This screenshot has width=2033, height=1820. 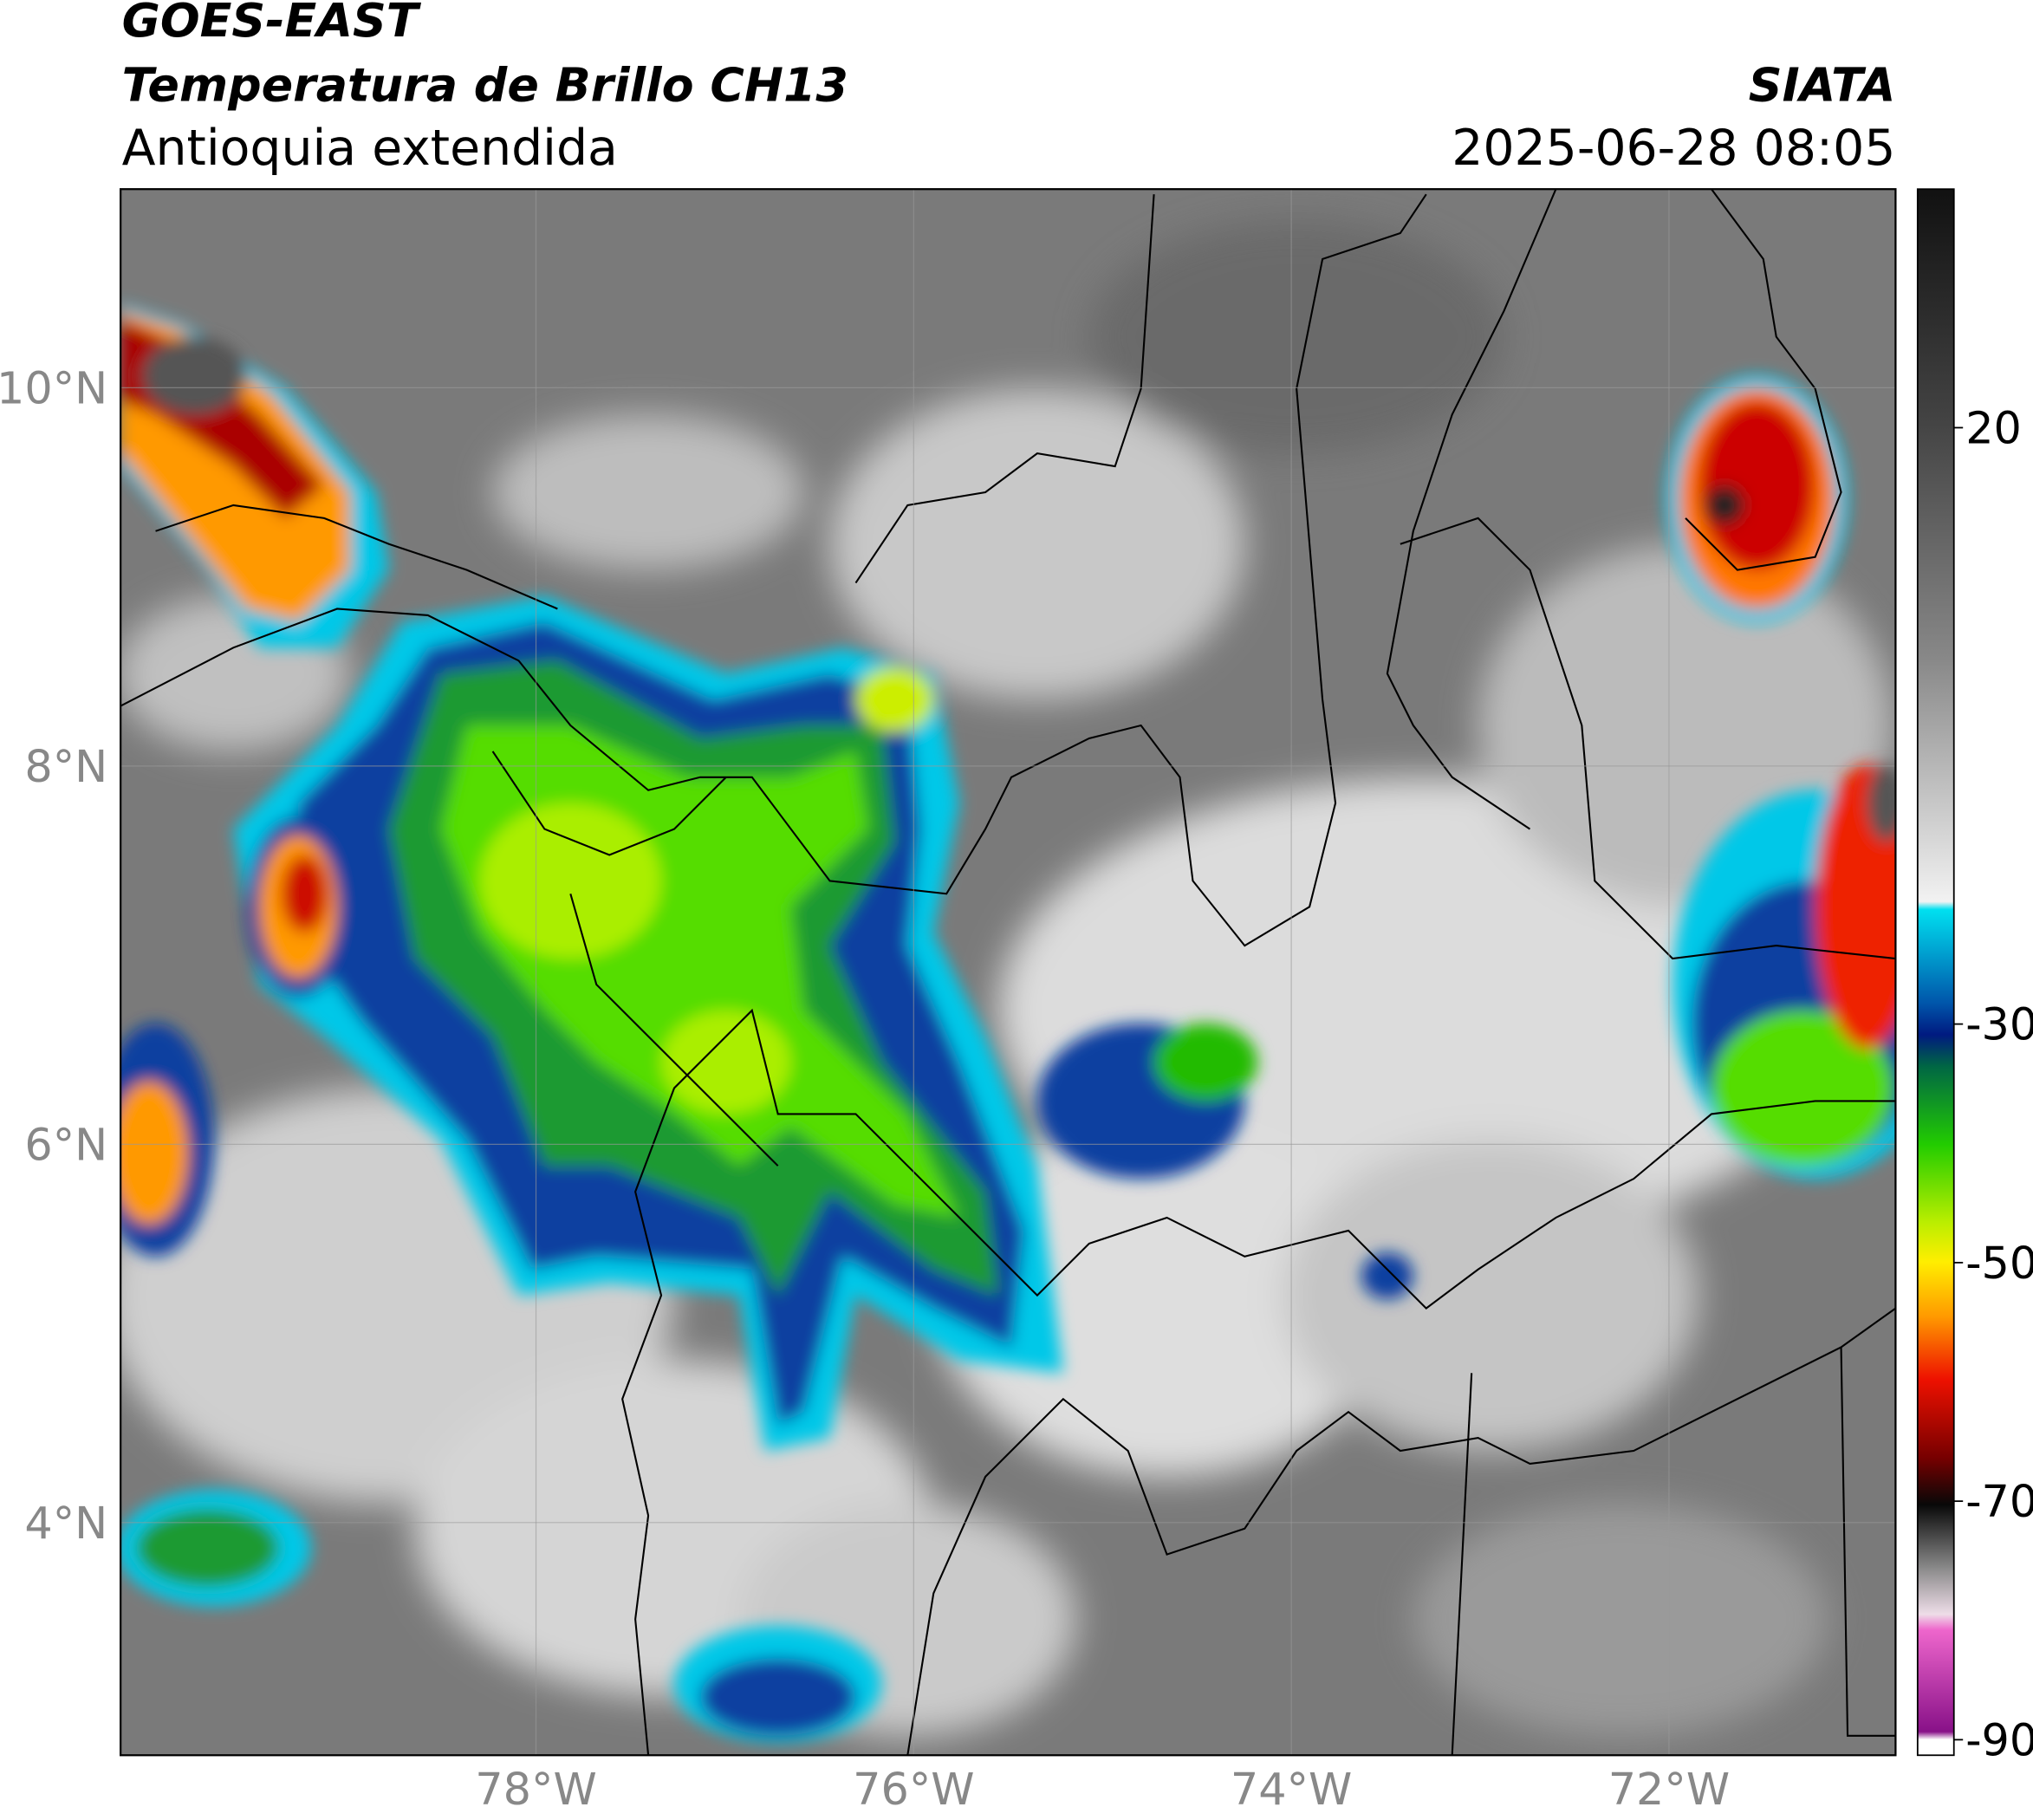 What do you see at coordinates (370, 148) in the screenshot?
I see `region-subtitle: Antioquia extendida` at bounding box center [370, 148].